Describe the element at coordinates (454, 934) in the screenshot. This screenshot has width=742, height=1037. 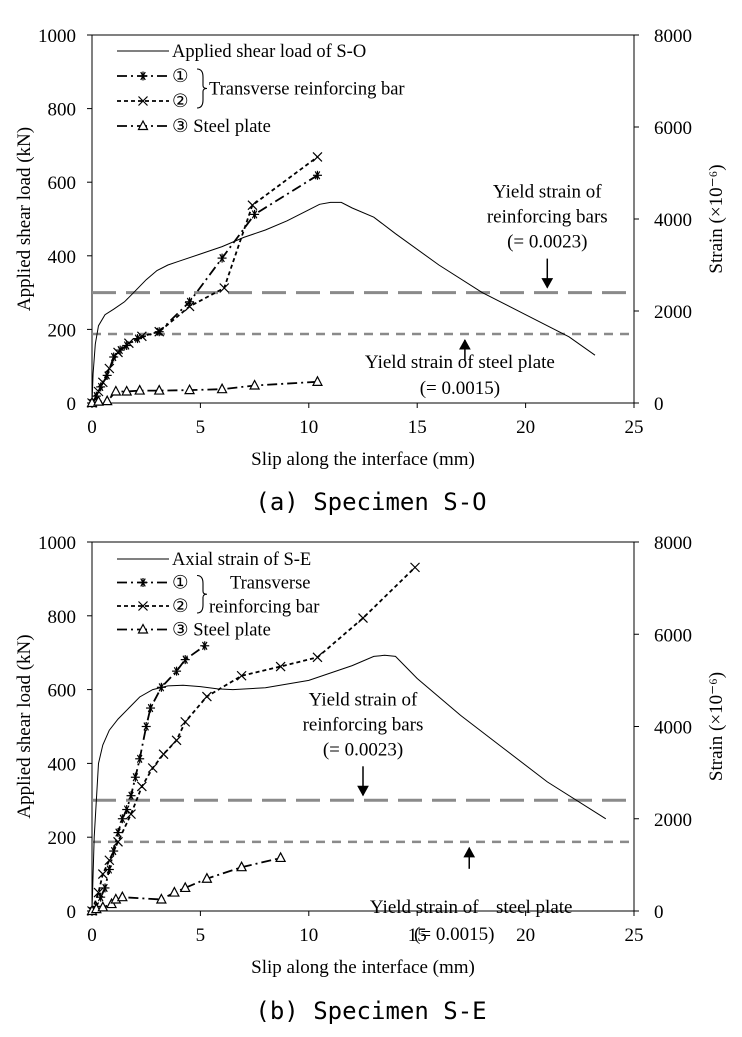
I see `steel-plate-yield-note-line-2: (= 0.0015)` at that location.